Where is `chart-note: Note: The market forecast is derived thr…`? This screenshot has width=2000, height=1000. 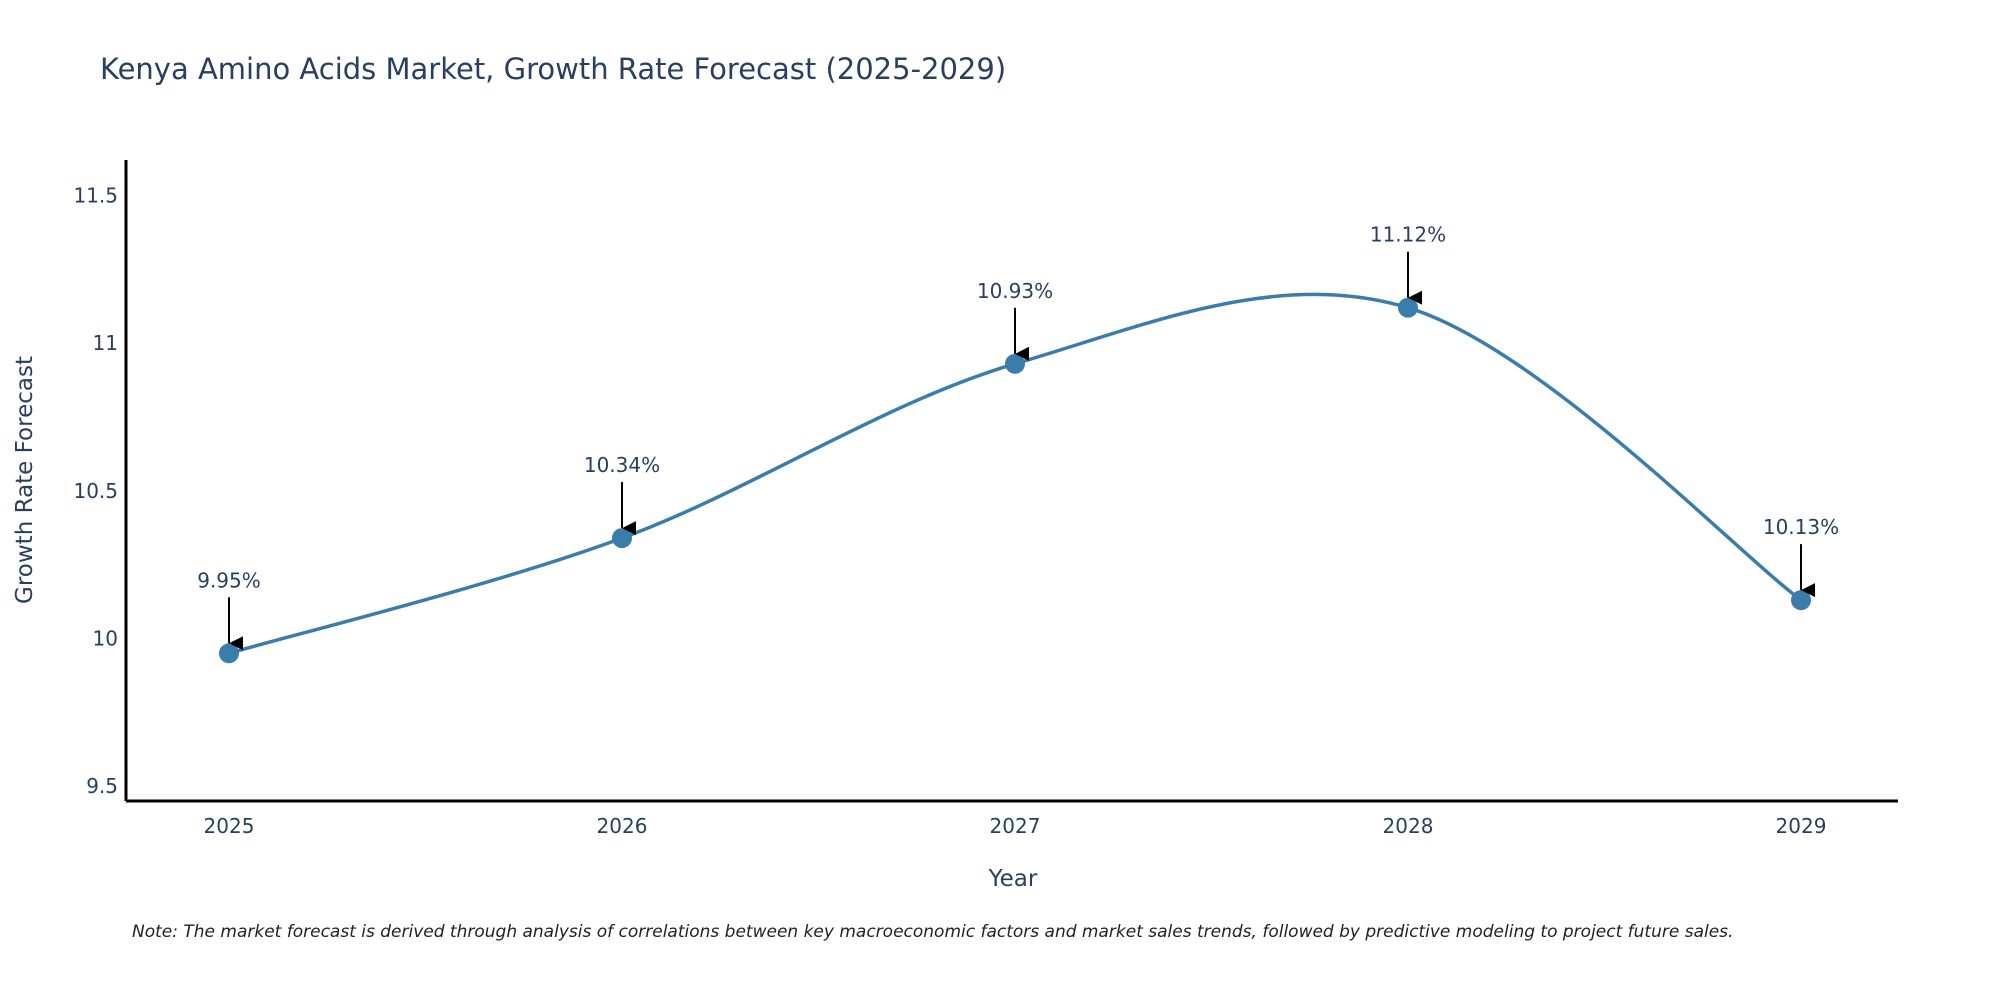
chart-note: Note: The market forecast is derived thr… is located at coordinates (932, 932).